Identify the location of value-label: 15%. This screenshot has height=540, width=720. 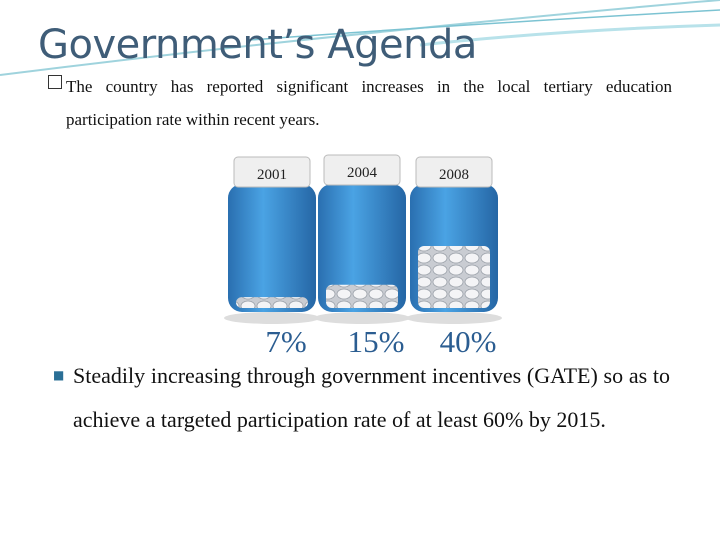
(376, 341).